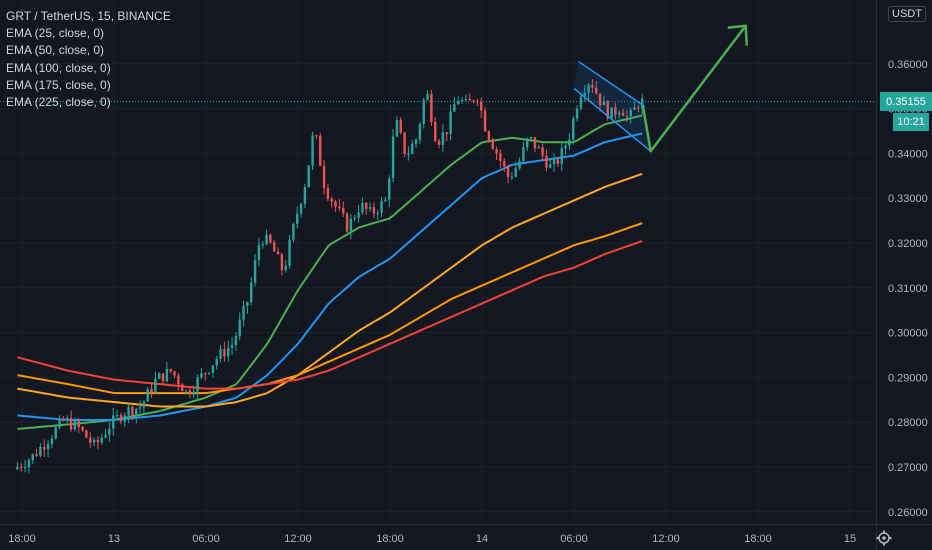  I want to click on time-tick-label: 06:00, so click(574, 539).